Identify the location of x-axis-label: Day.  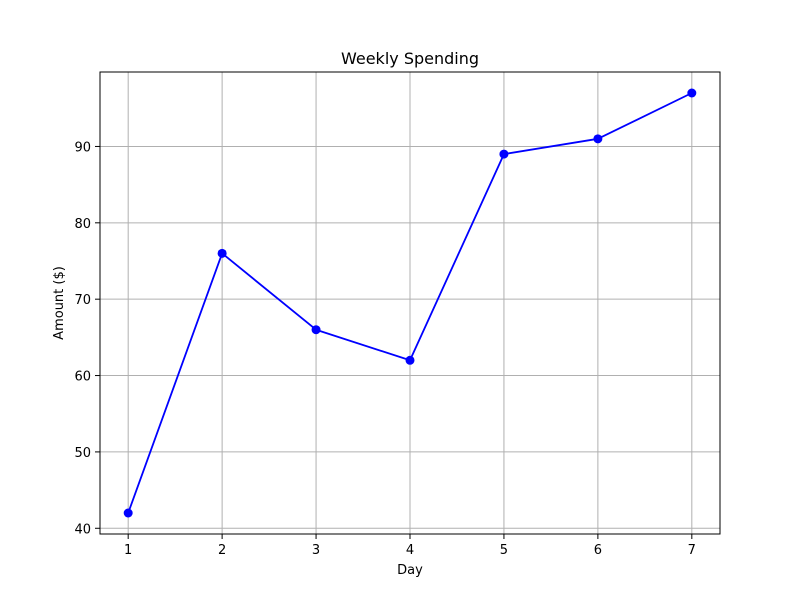
(410, 570).